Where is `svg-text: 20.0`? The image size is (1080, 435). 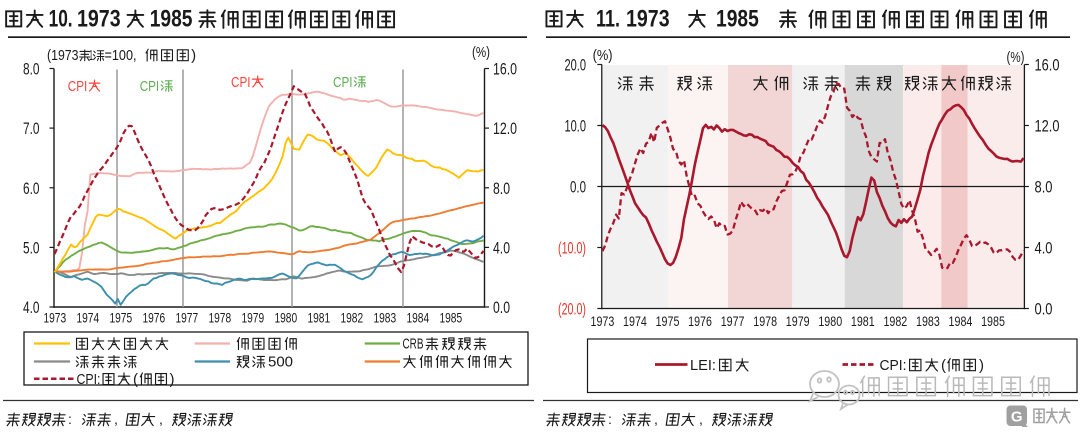
svg-text: 20.0 is located at coordinates (576, 65).